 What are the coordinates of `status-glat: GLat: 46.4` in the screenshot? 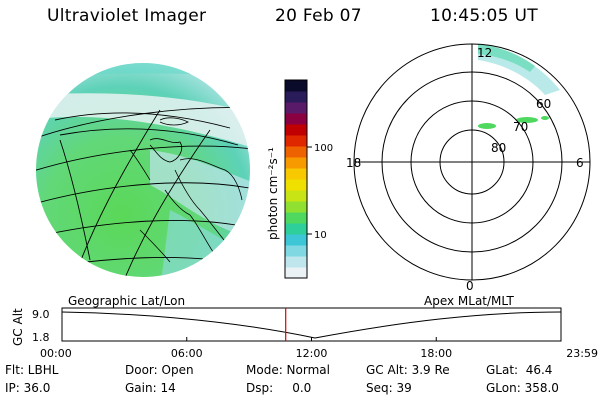 It's located at (519, 370).